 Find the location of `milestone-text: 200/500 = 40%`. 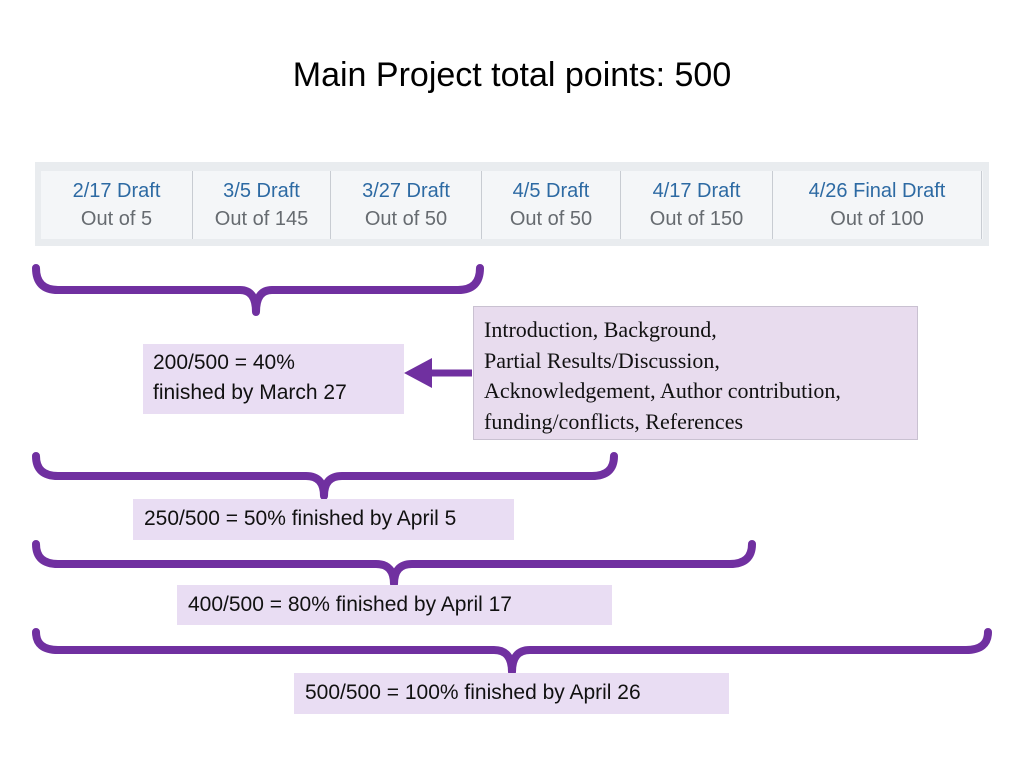

milestone-text: 200/500 = 40% is located at coordinates (224, 362).